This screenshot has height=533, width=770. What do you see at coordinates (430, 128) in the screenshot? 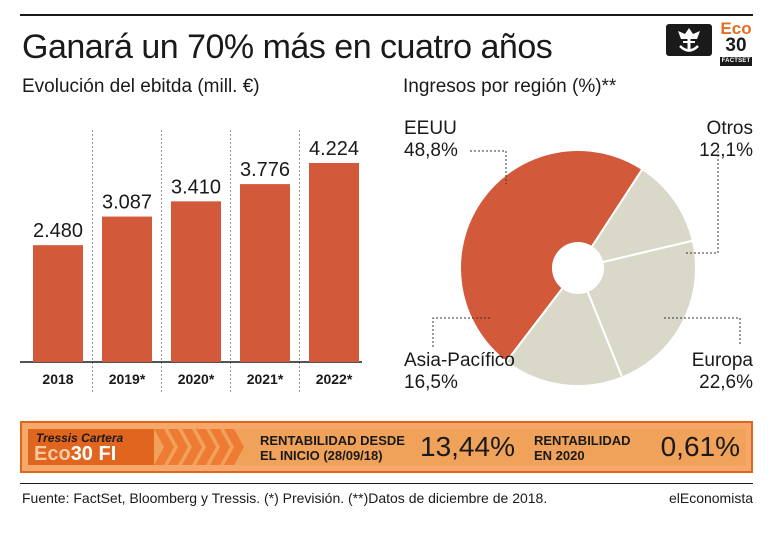
I see `pie-label-eeuu-name: EEUU` at bounding box center [430, 128].